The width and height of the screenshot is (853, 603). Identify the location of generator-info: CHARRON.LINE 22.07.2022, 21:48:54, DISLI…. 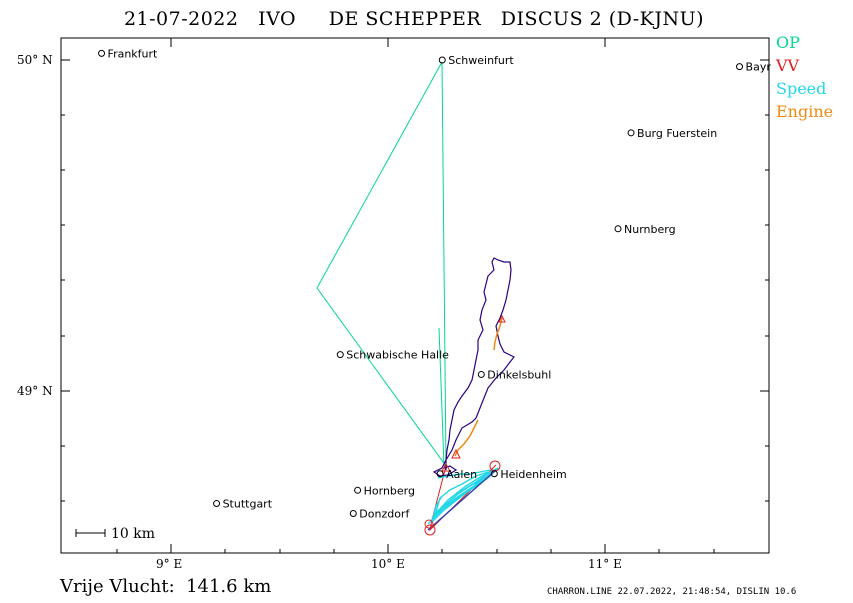
(672, 592).